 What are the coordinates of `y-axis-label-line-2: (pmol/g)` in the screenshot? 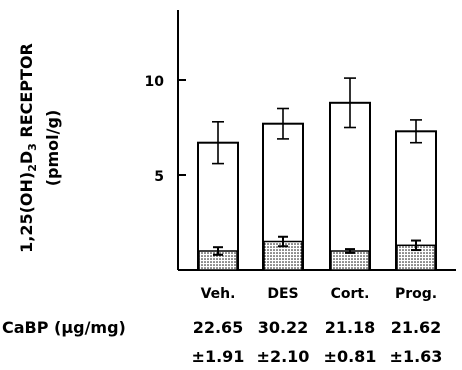 It's located at (52, 148).